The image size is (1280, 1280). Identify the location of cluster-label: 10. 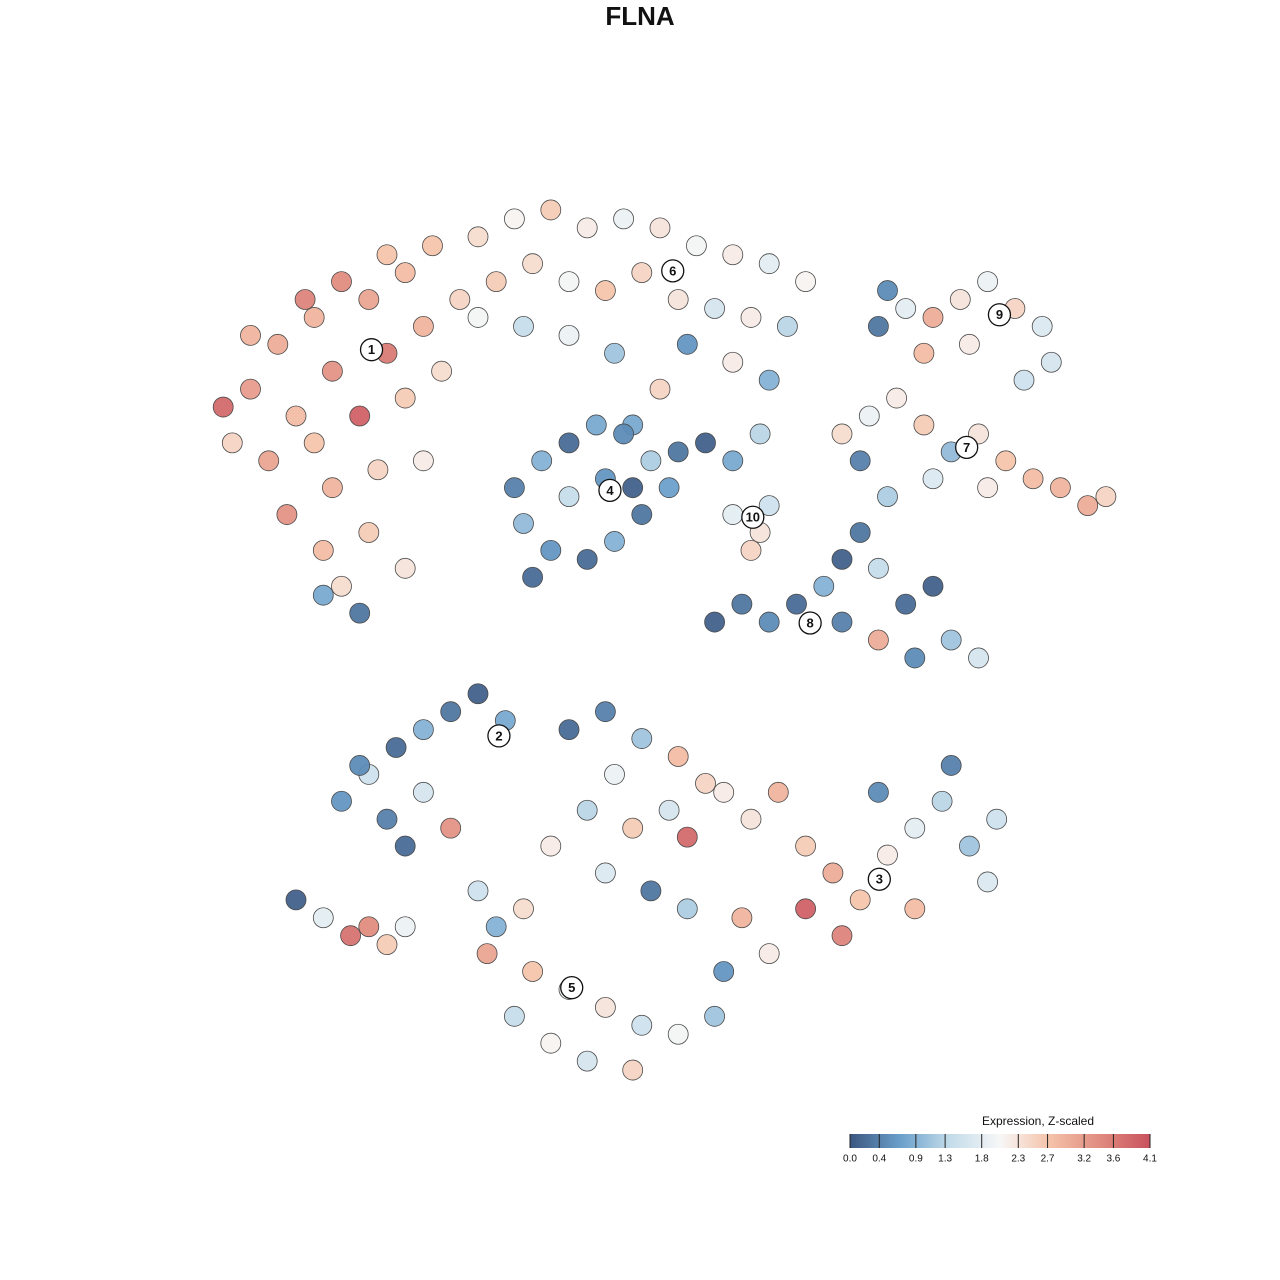
(753, 517).